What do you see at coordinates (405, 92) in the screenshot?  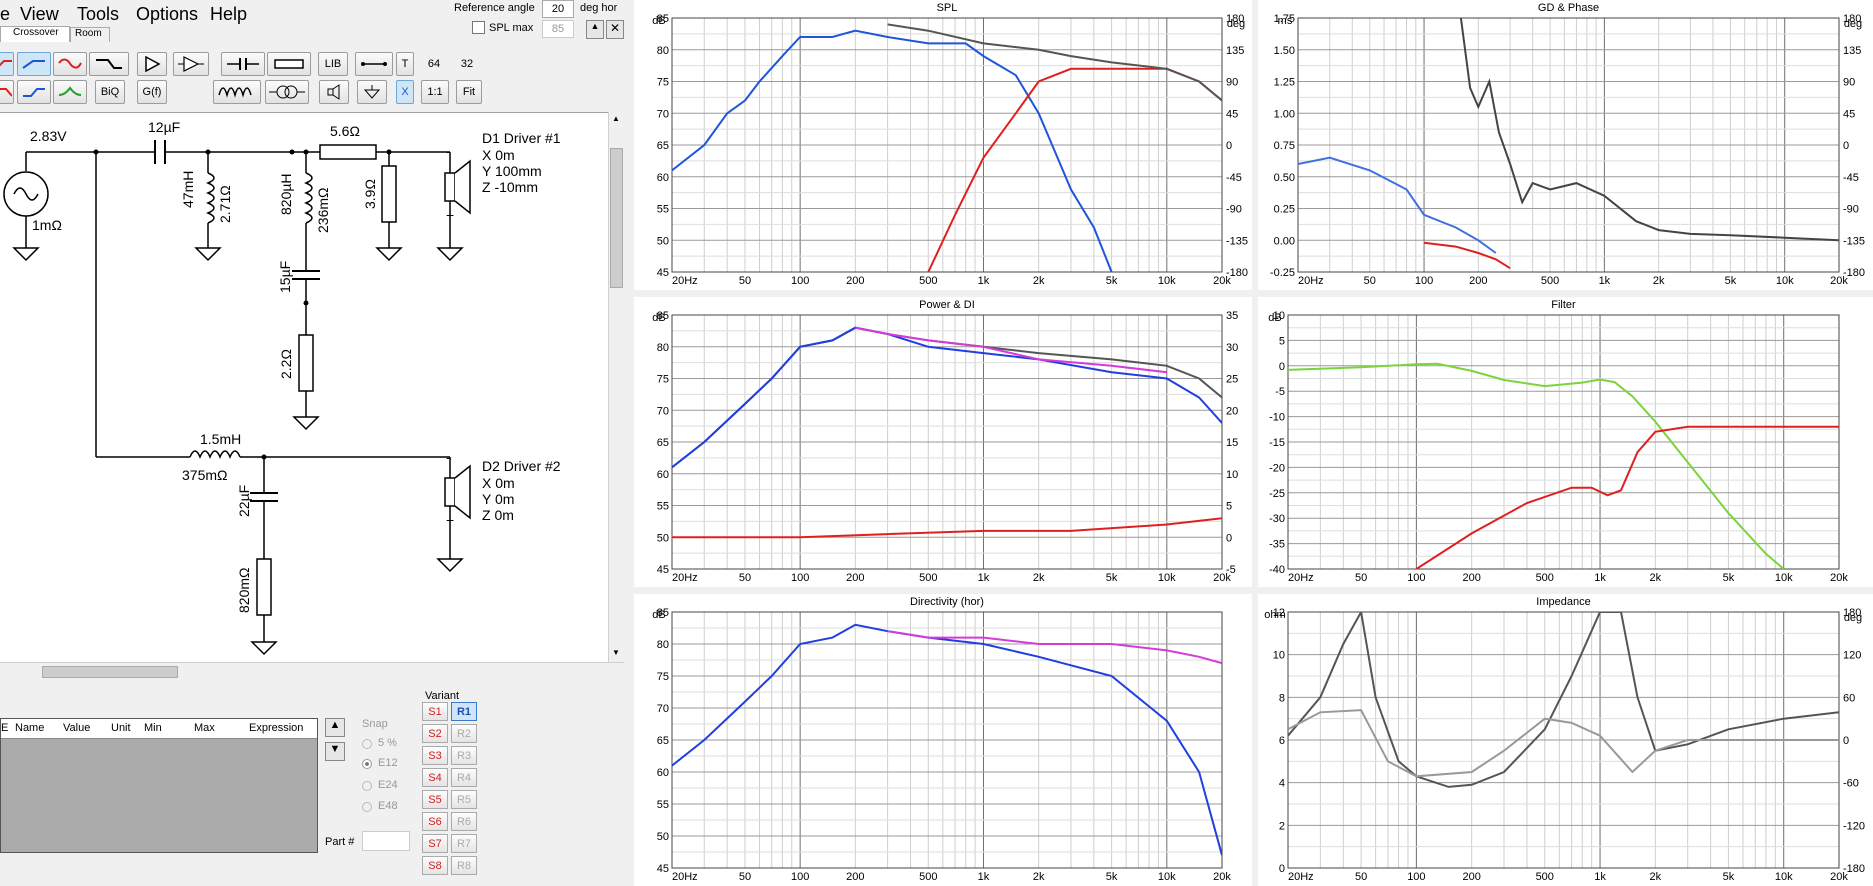 I see `delete-x-button: X` at bounding box center [405, 92].